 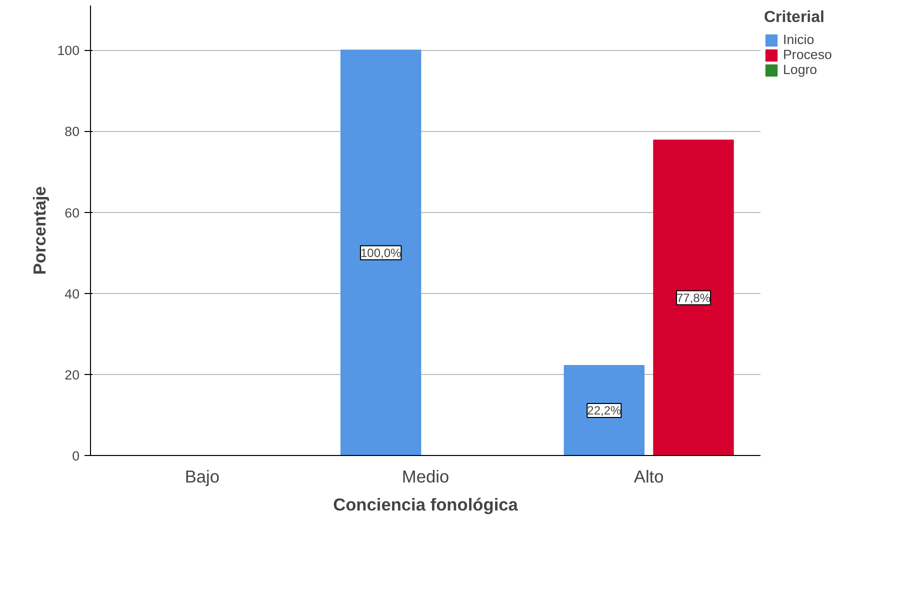 What do you see at coordinates (798, 39) in the screenshot?
I see `legend-label: Inicio` at bounding box center [798, 39].